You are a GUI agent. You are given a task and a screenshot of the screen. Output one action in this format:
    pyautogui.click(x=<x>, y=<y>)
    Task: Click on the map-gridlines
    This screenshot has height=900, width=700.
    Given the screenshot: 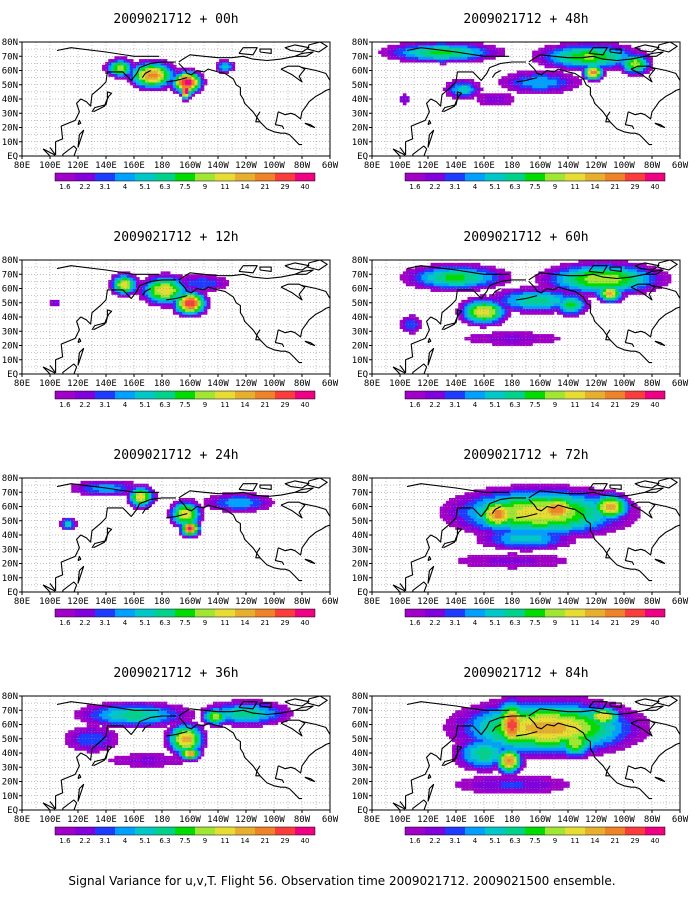 What is the action you would take?
    pyautogui.click(x=526, y=99)
    